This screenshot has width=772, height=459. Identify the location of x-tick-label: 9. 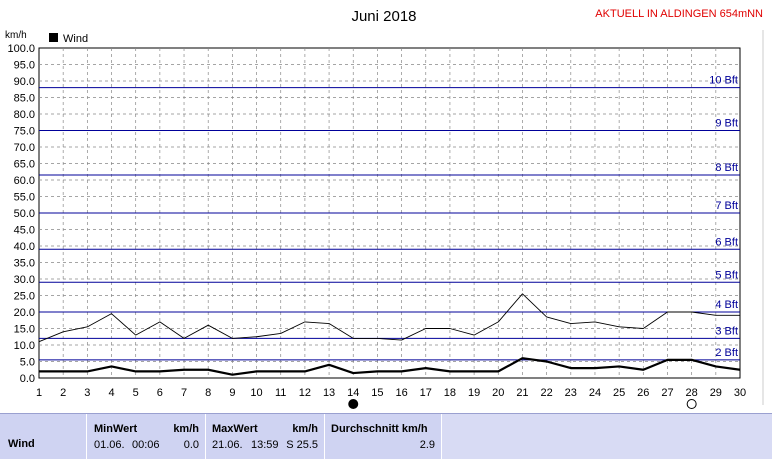
(232, 393).